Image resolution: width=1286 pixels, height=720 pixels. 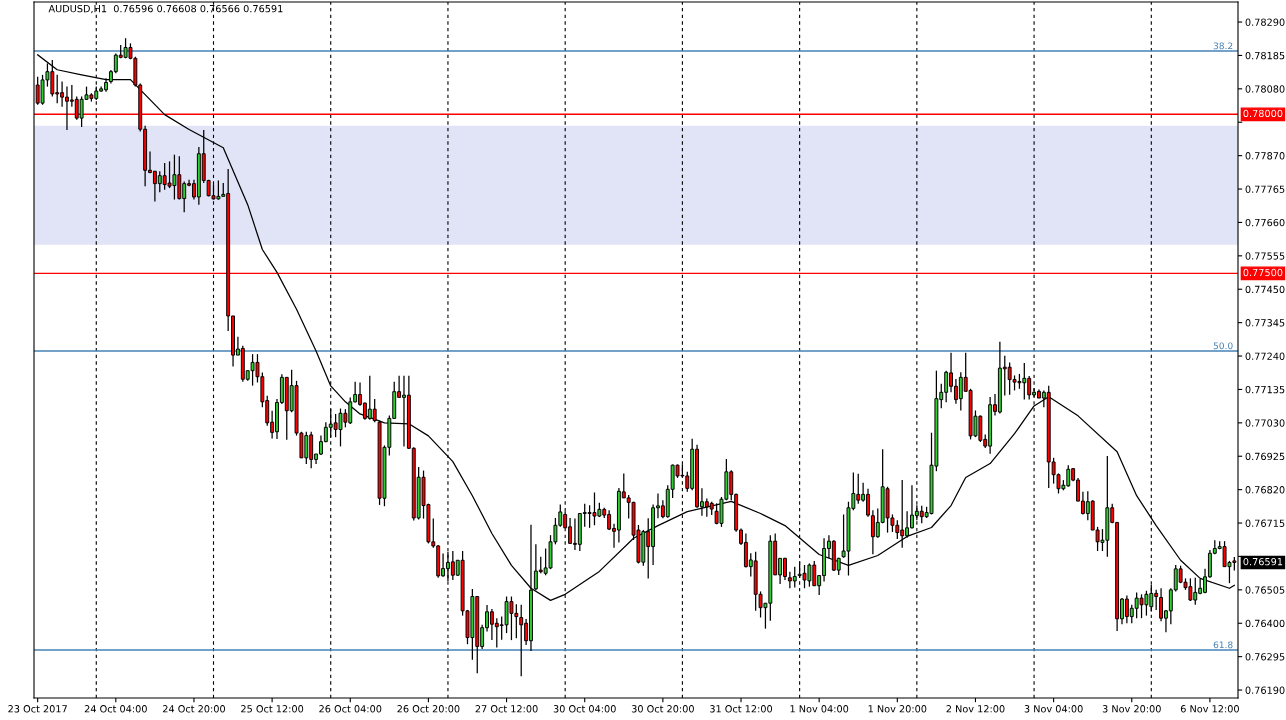 I want to click on x-tick-label: 1 Nov 20:00, so click(x=897, y=709).